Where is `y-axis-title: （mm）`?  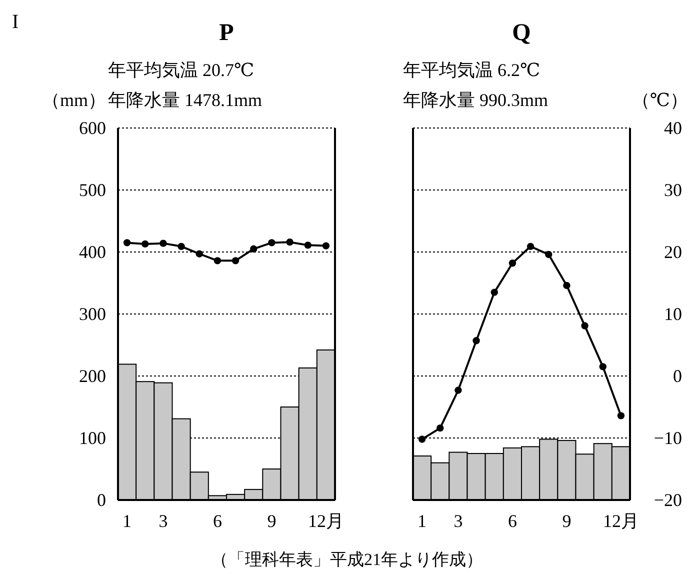 y-axis-title: （mm） is located at coordinates (74, 100).